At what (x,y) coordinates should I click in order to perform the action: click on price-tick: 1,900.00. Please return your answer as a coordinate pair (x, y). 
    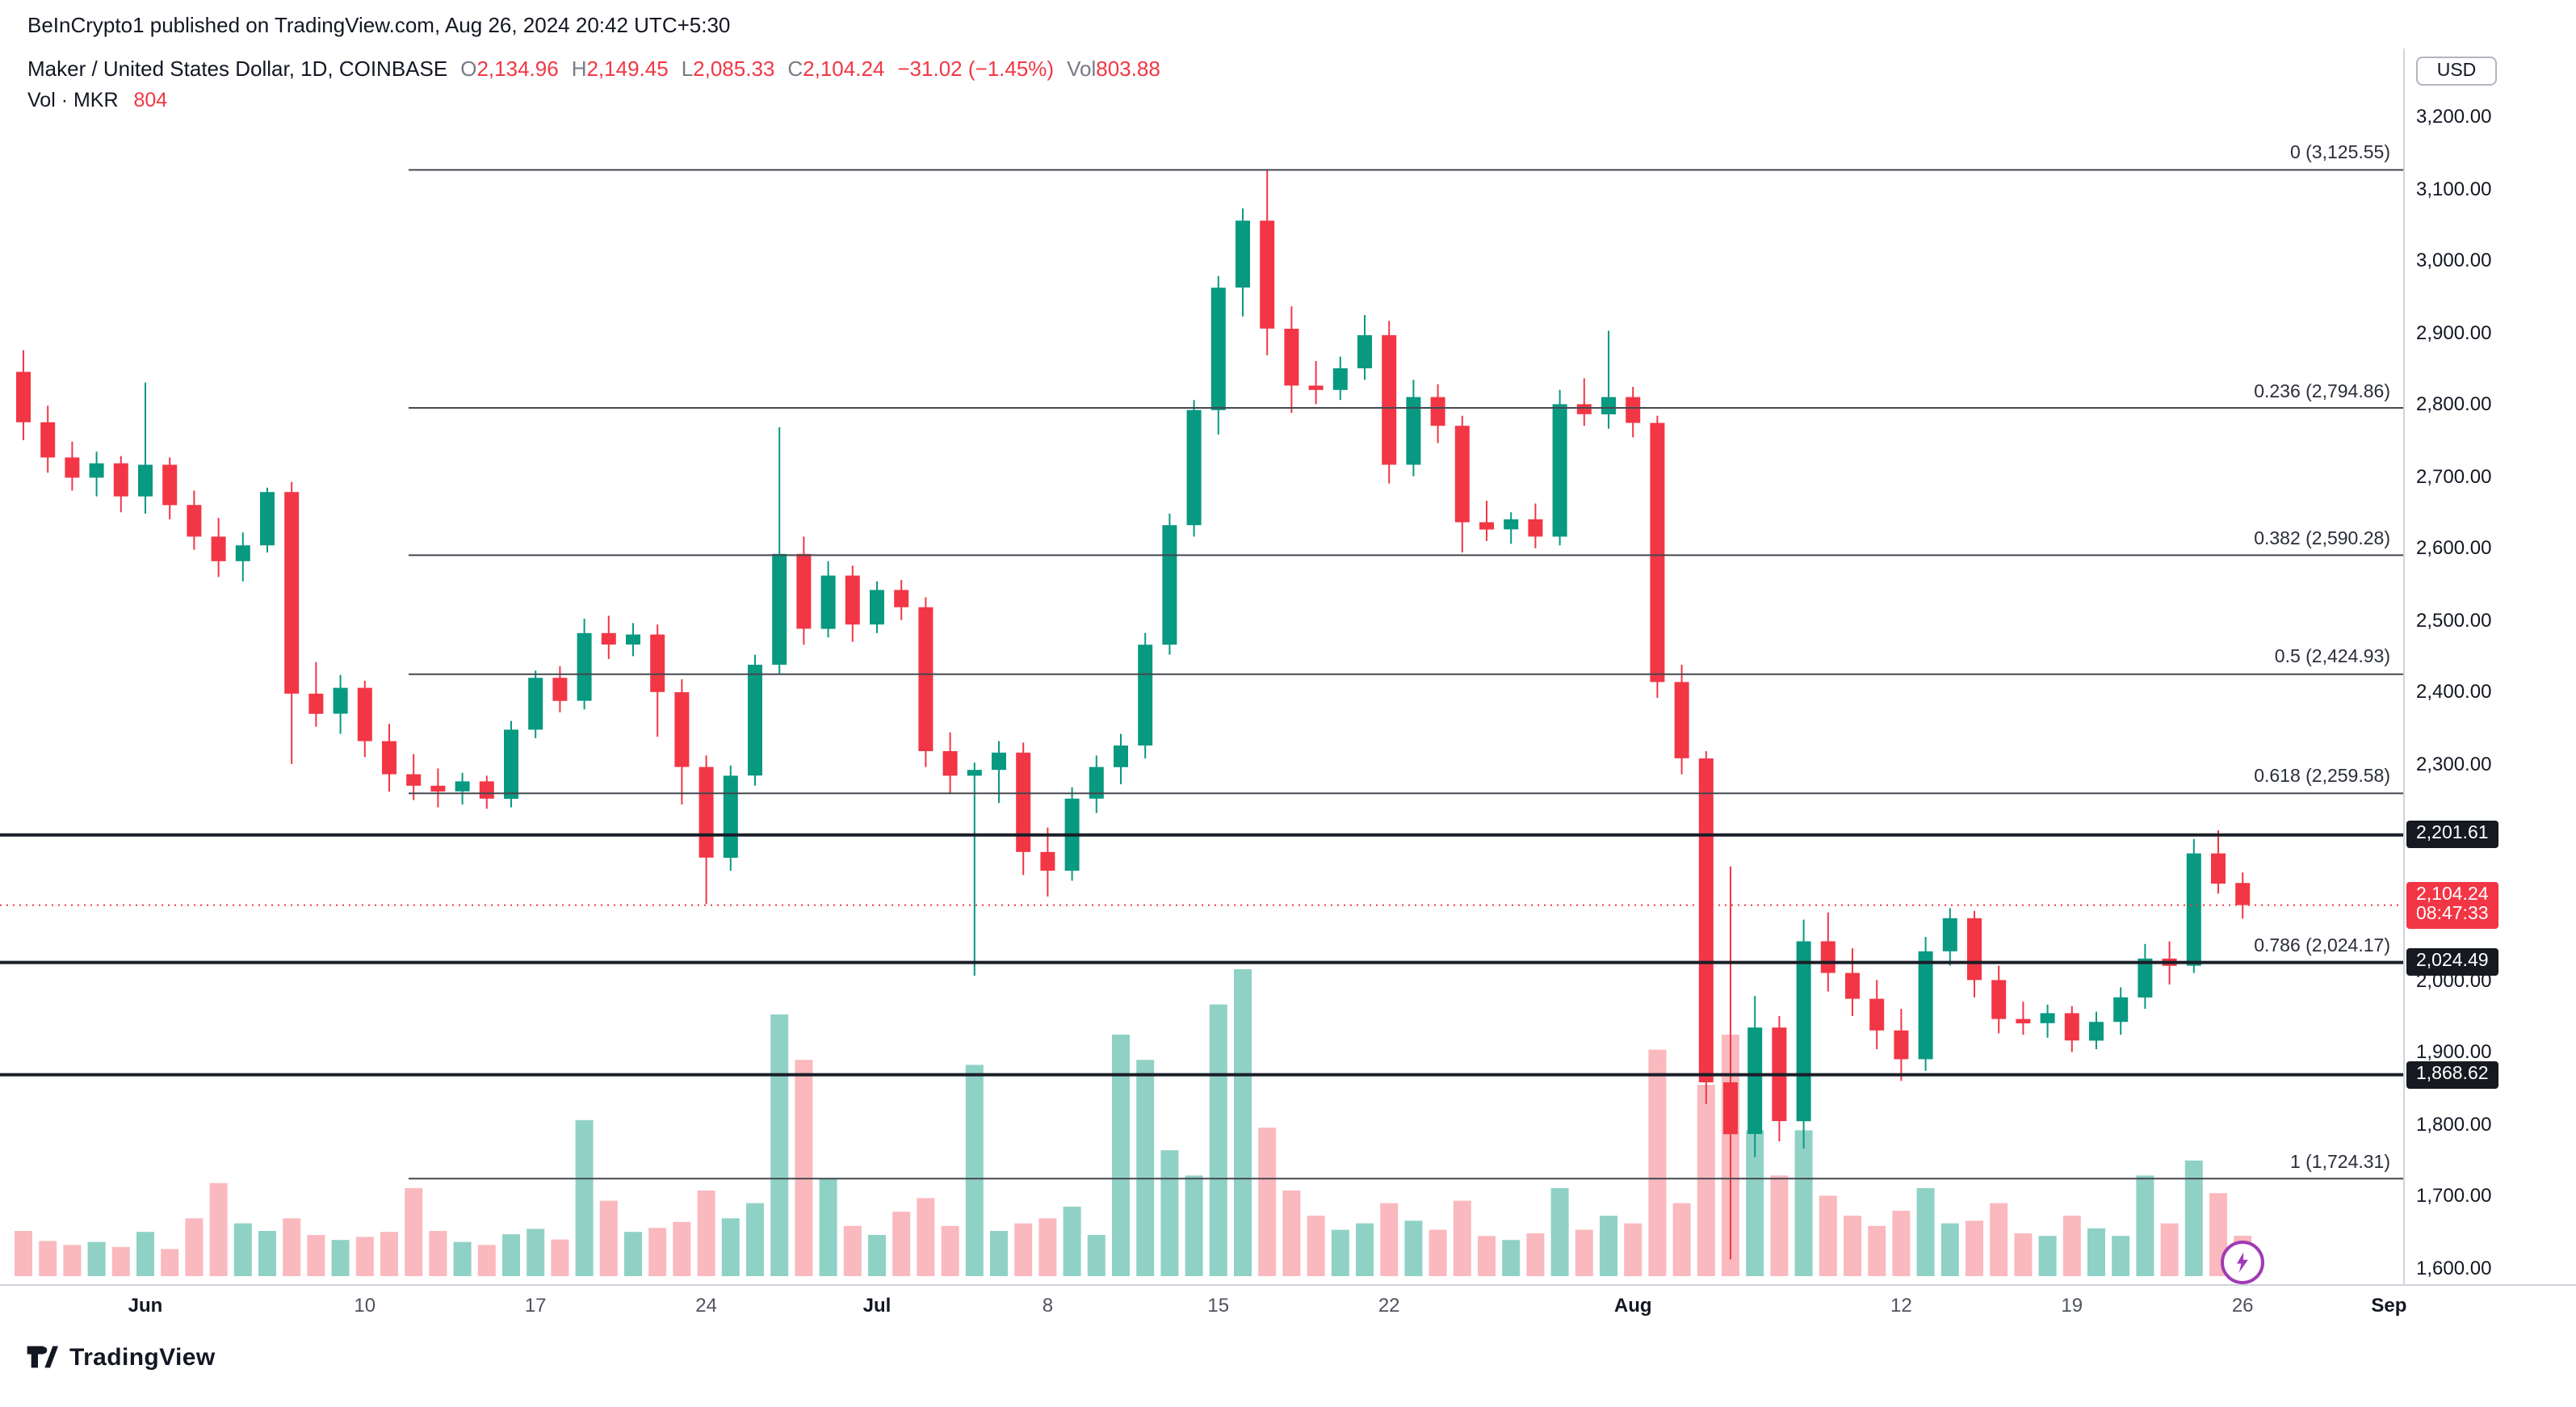
    Looking at the image, I should click on (2454, 1052).